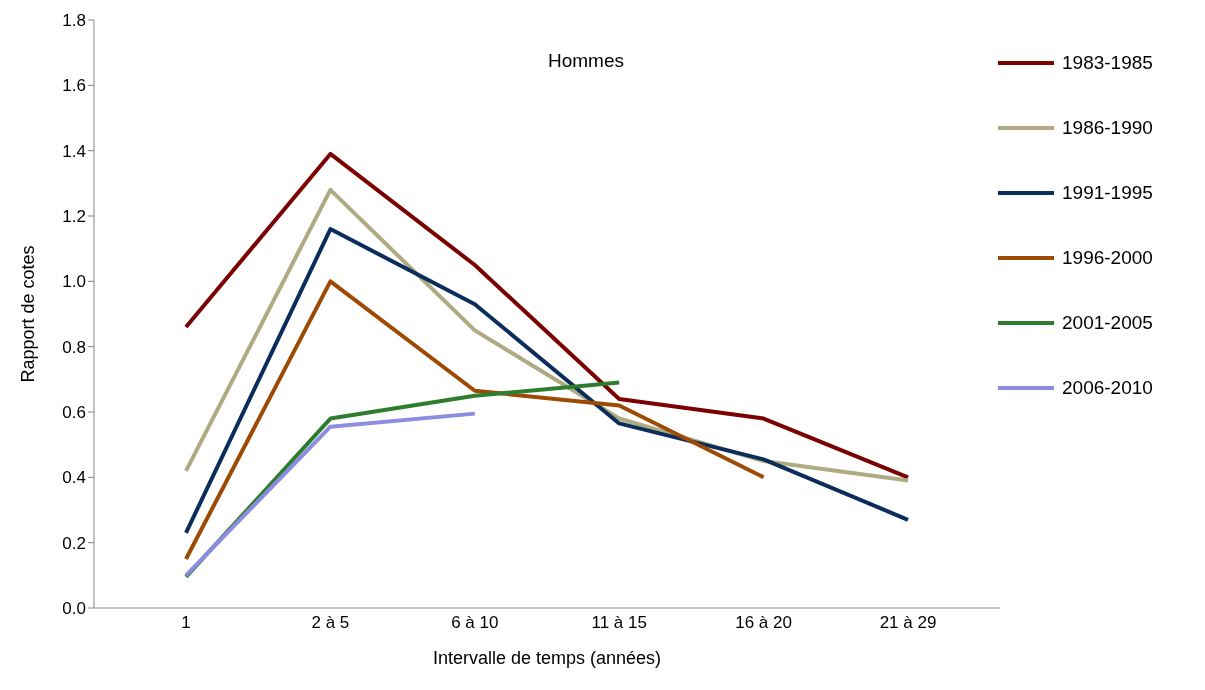 This screenshot has width=1205, height=690. What do you see at coordinates (74, 21) in the screenshot?
I see `y-tick-label: 1.8` at bounding box center [74, 21].